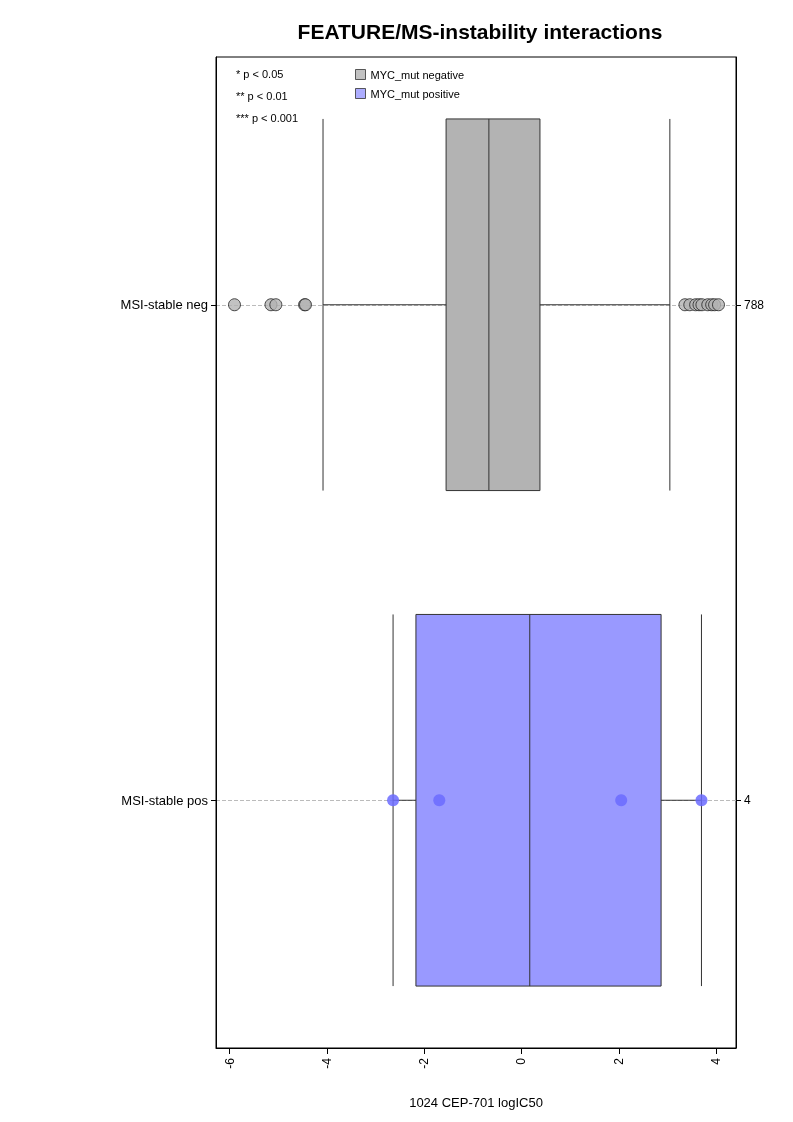 The image size is (793, 1122). What do you see at coordinates (754, 304) in the screenshot?
I see `y2-tick-label: 788` at bounding box center [754, 304].